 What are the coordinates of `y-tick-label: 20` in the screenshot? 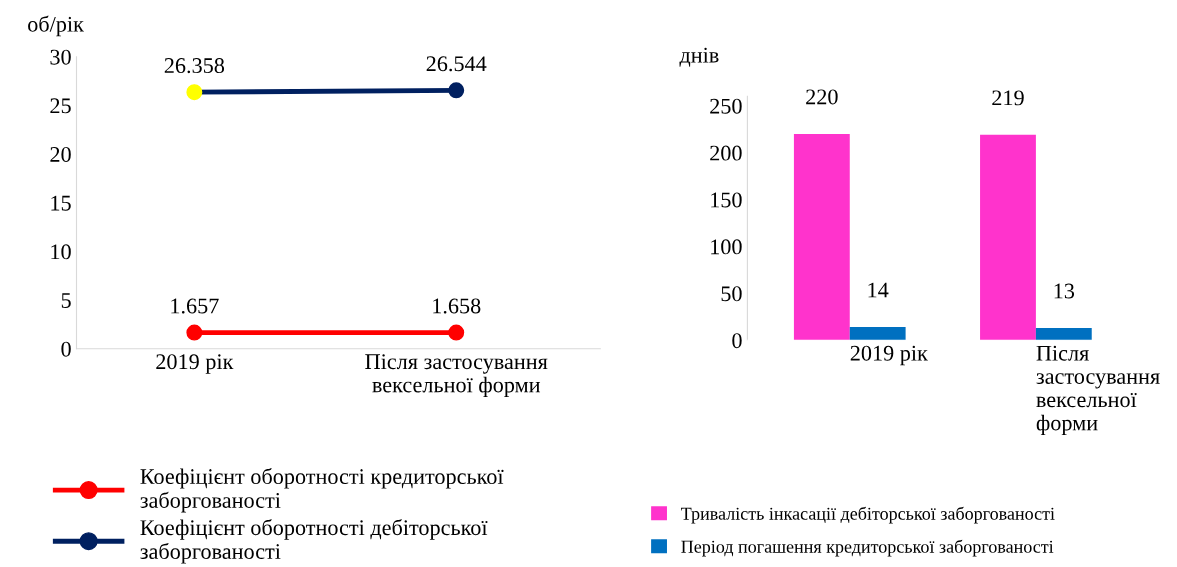 It's located at (60, 154).